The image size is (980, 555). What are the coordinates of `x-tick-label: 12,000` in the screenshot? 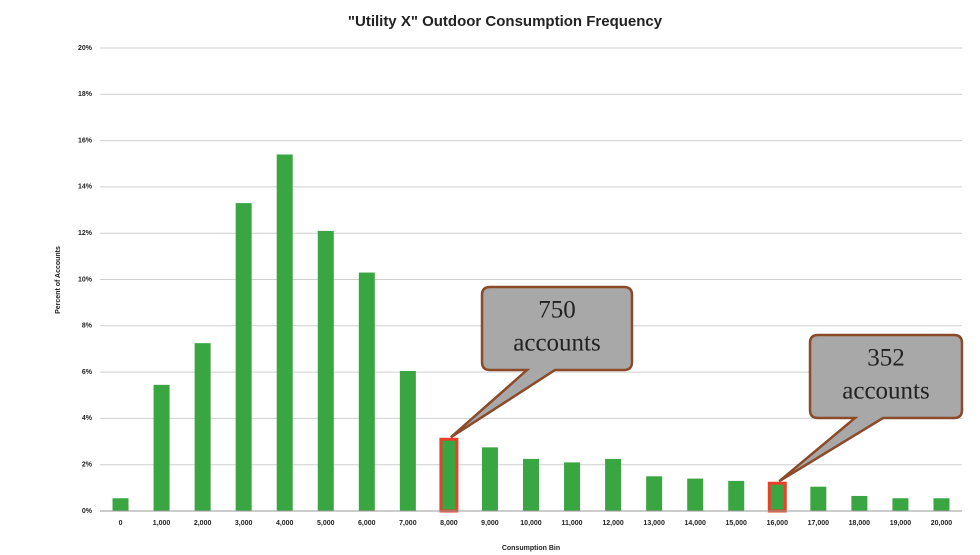 It's located at (613, 523).